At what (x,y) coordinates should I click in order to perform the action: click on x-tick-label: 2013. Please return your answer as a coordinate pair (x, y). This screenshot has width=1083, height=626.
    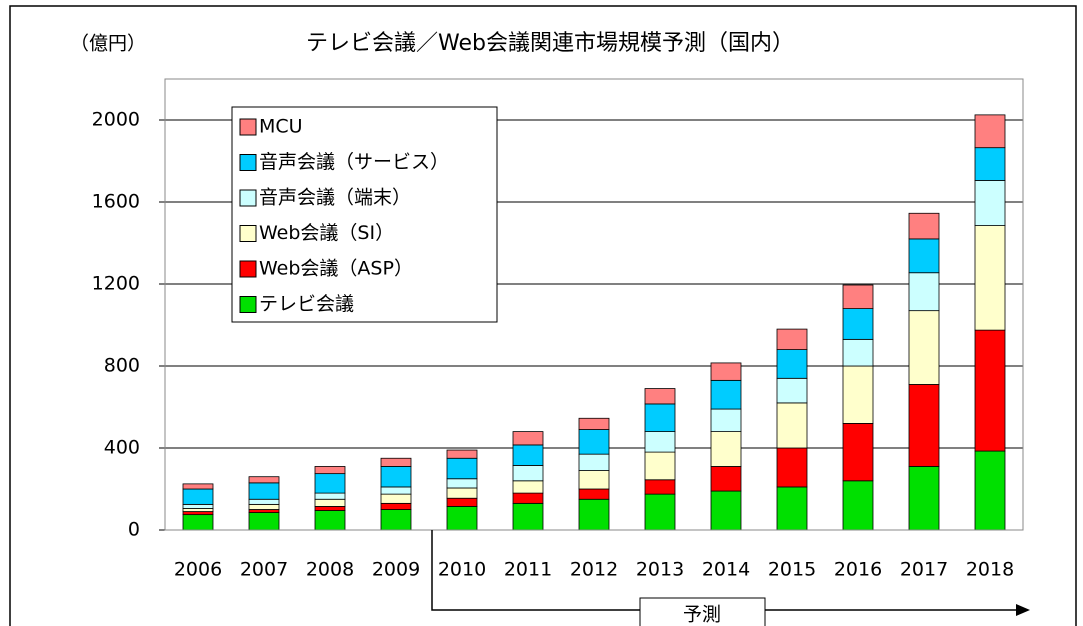
    Looking at the image, I should click on (660, 570).